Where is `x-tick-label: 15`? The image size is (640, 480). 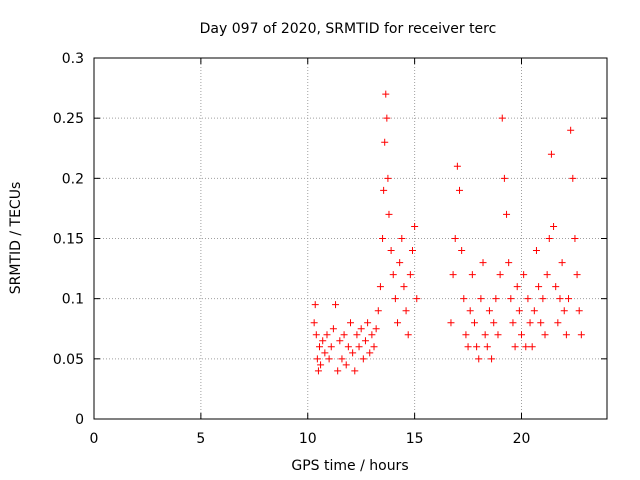 x-tick-label: 15 is located at coordinates (415, 439).